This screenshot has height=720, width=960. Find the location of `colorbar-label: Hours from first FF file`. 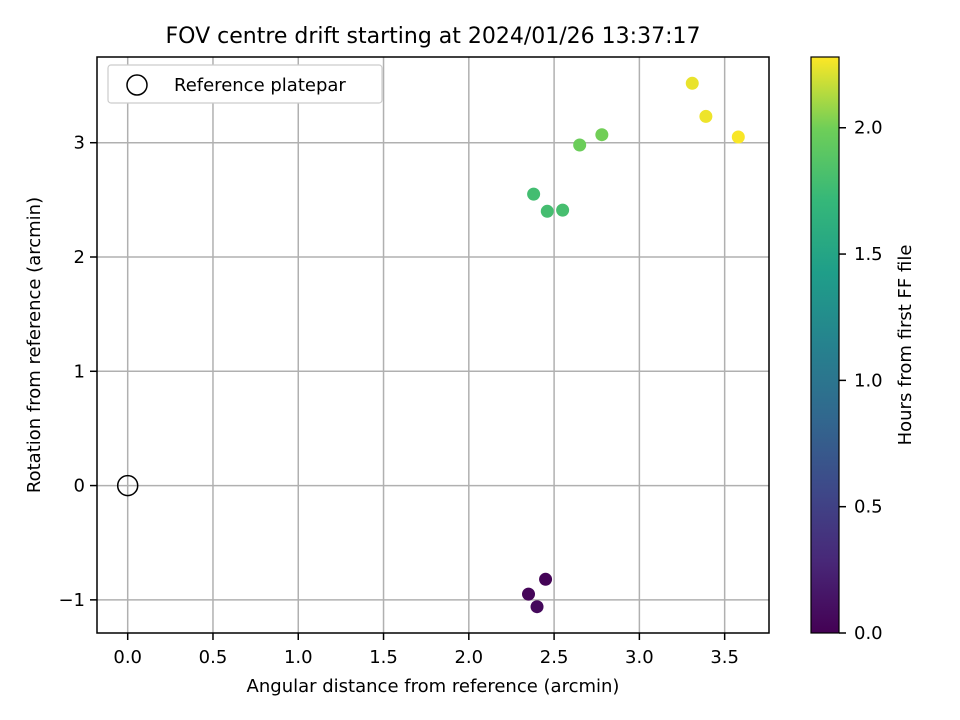

colorbar-label: Hours from first FF file is located at coordinates (905, 345).